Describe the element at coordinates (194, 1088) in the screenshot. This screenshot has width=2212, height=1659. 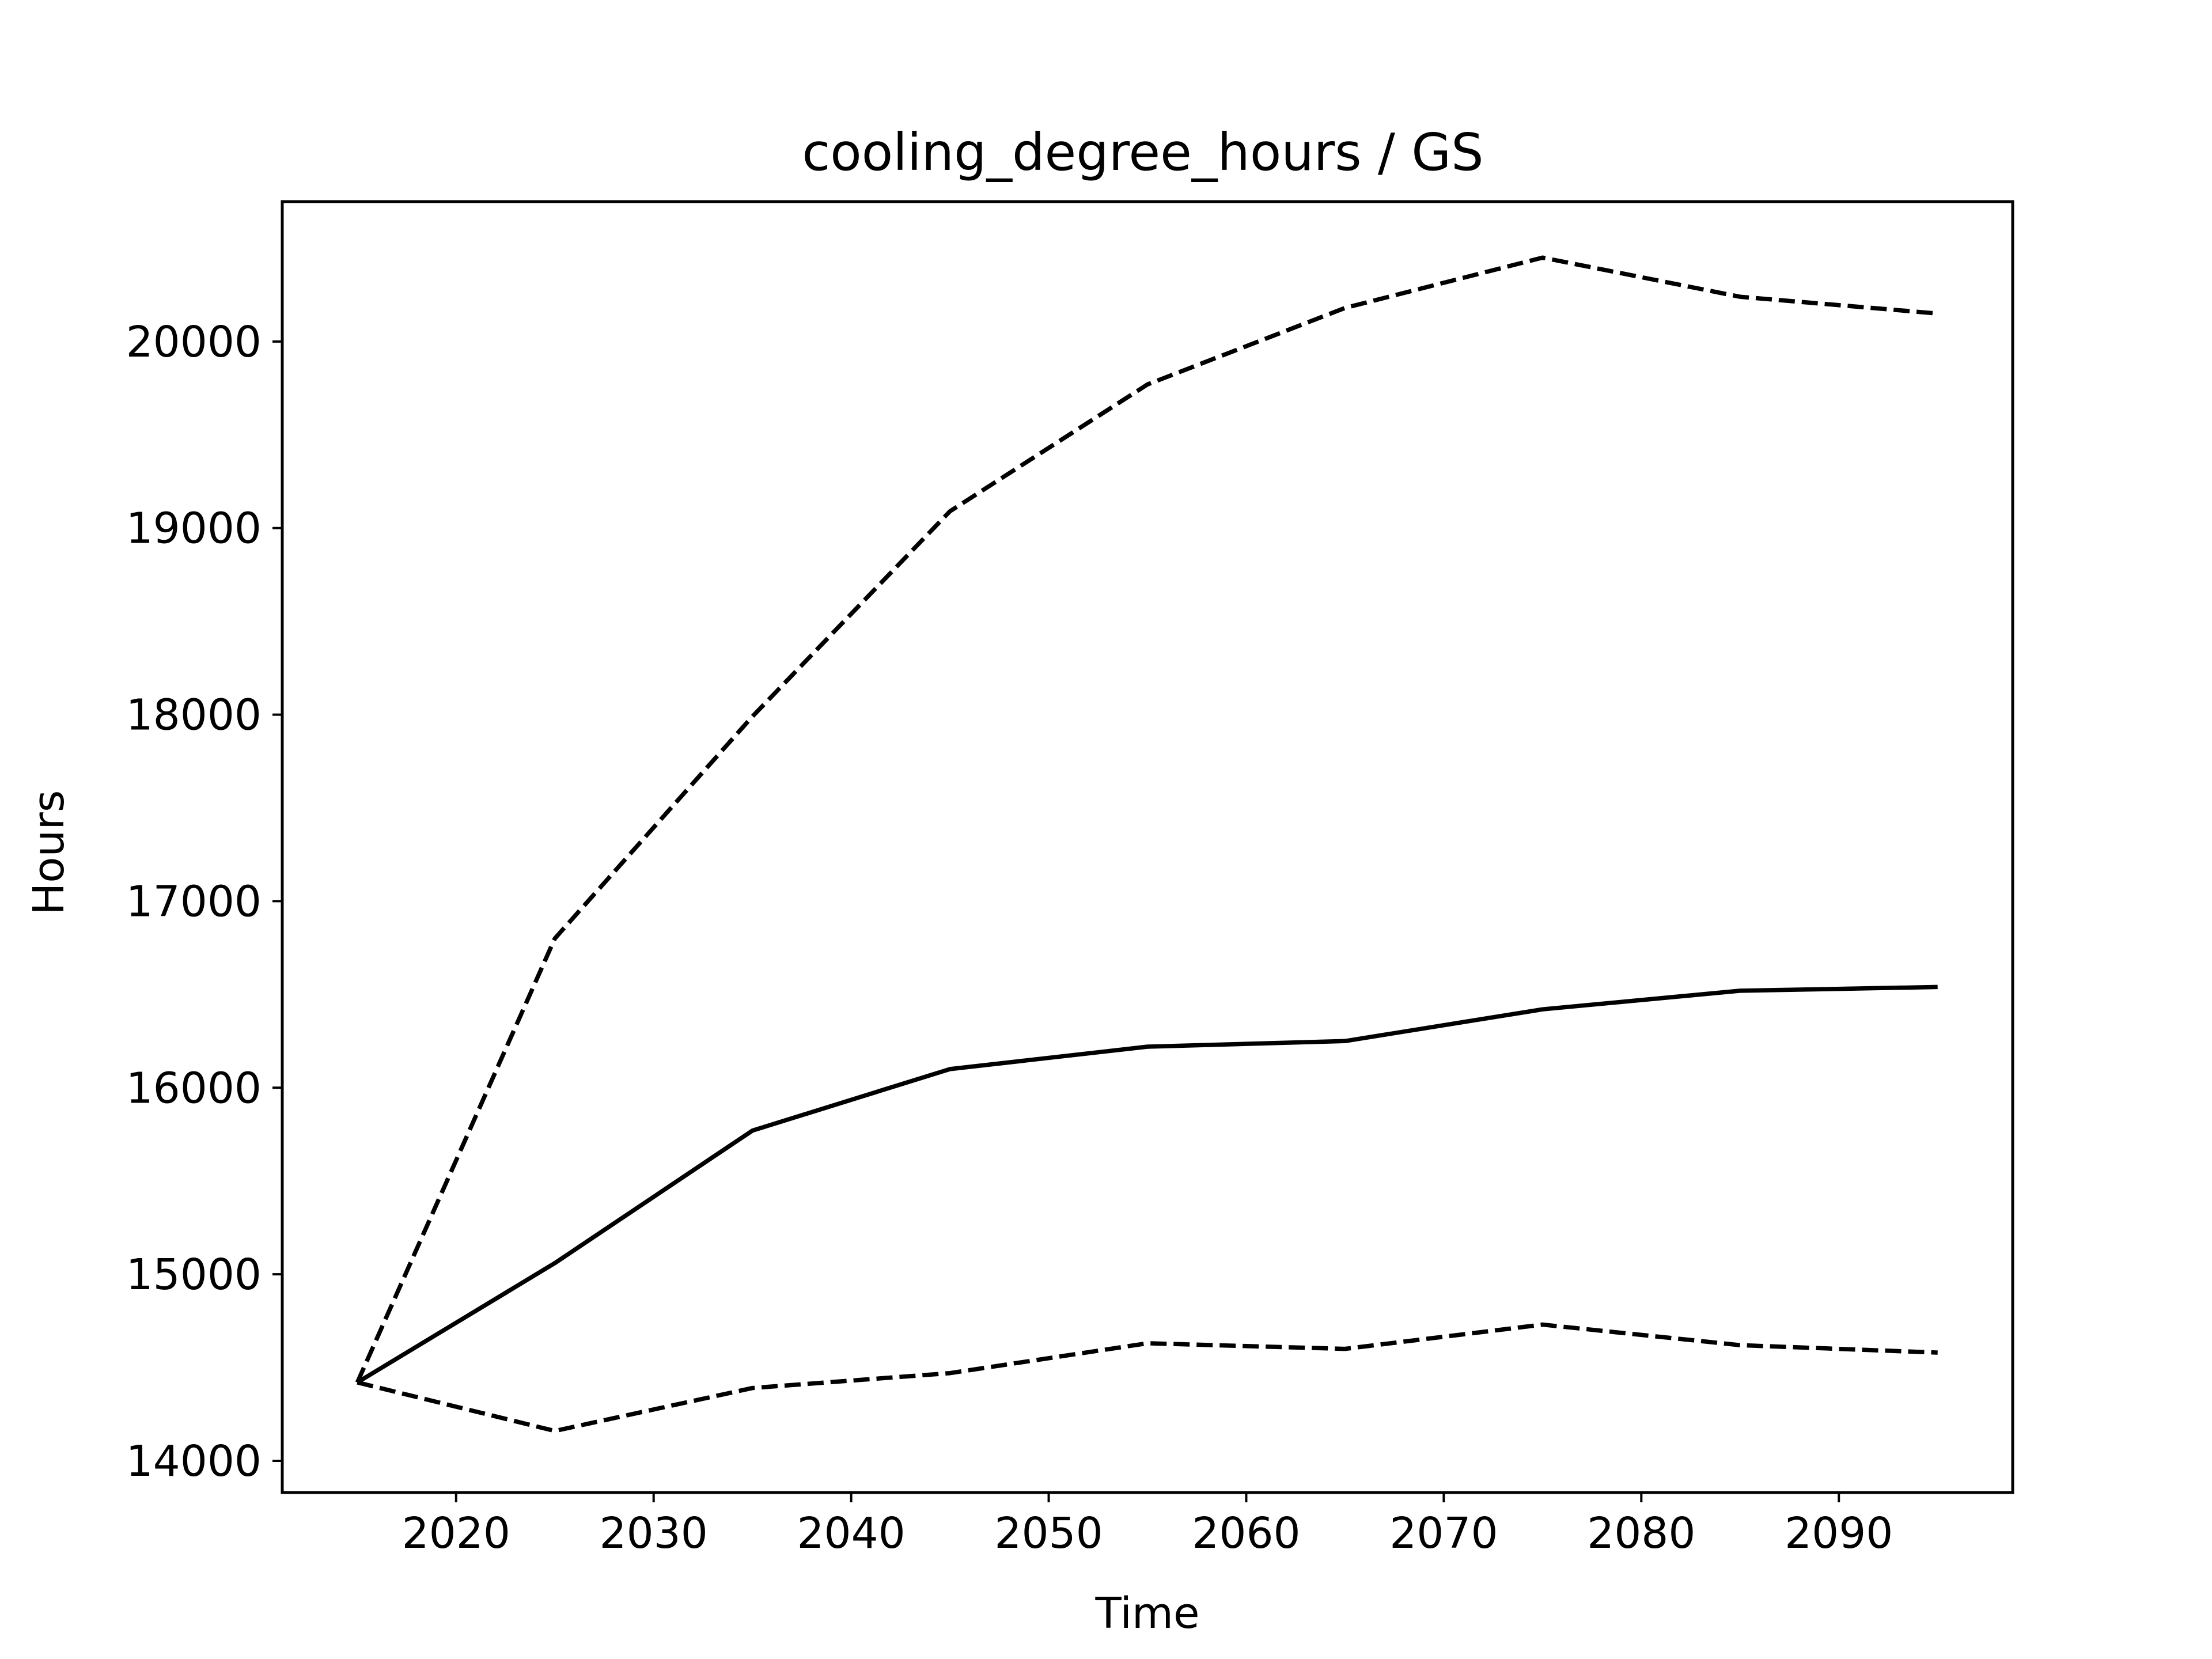
I see `y-tick-label: 16000` at that location.